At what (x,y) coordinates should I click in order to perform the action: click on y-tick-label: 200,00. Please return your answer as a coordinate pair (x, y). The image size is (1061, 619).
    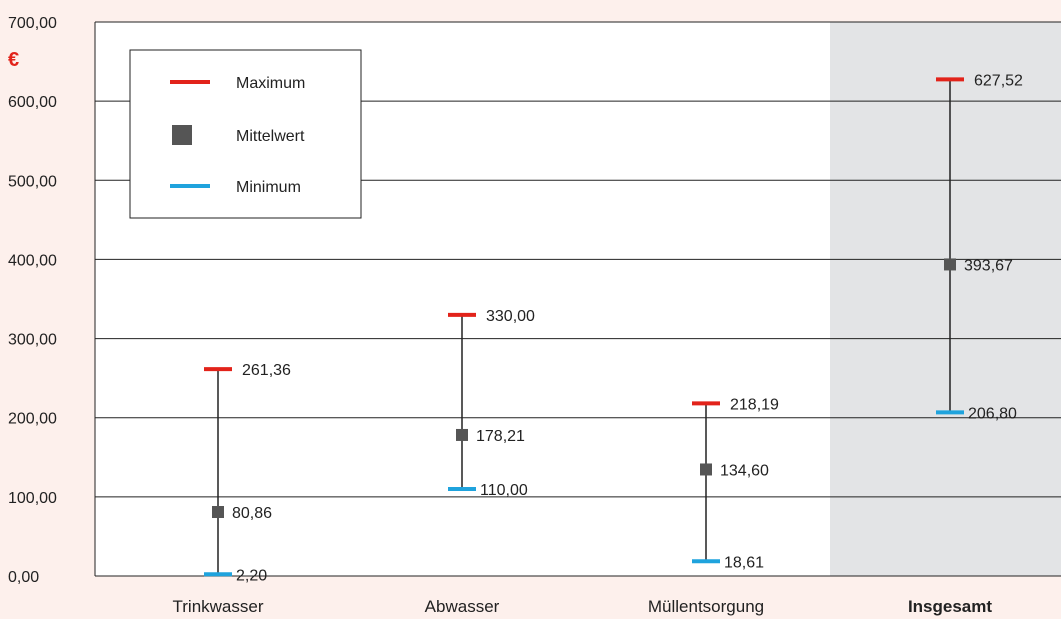
    Looking at the image, I should click on (32, 419).